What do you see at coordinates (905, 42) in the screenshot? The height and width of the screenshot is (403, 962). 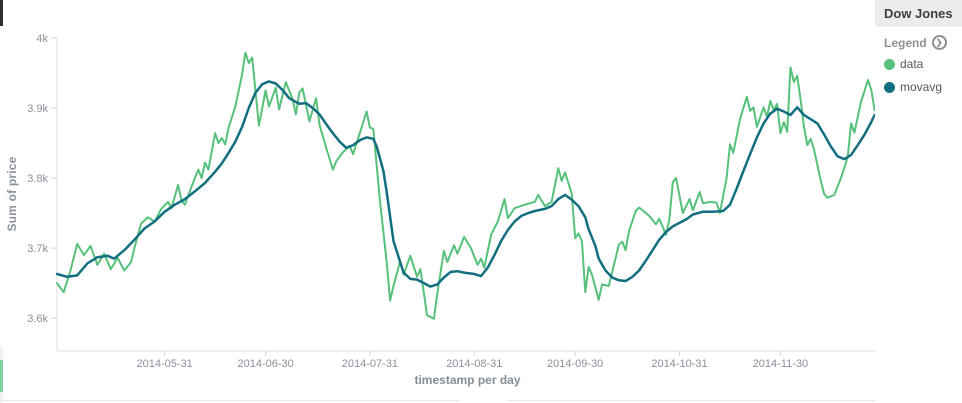 I see `legend-toggle-label: Legend` at bounding box center [905, 42].